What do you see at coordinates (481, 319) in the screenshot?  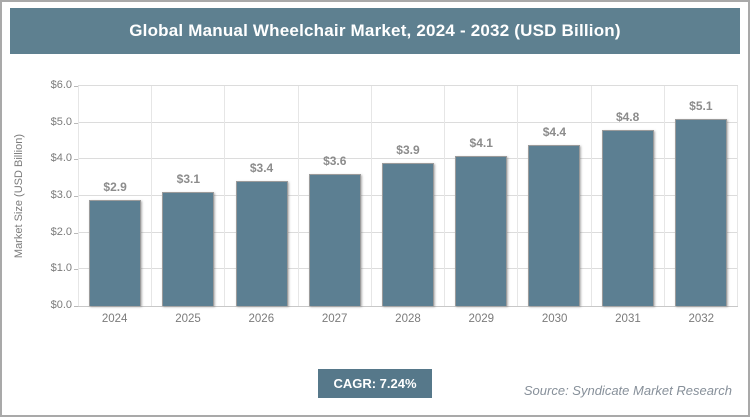 I see `x-tick-label: 2029` at bounding box center [481, 319].